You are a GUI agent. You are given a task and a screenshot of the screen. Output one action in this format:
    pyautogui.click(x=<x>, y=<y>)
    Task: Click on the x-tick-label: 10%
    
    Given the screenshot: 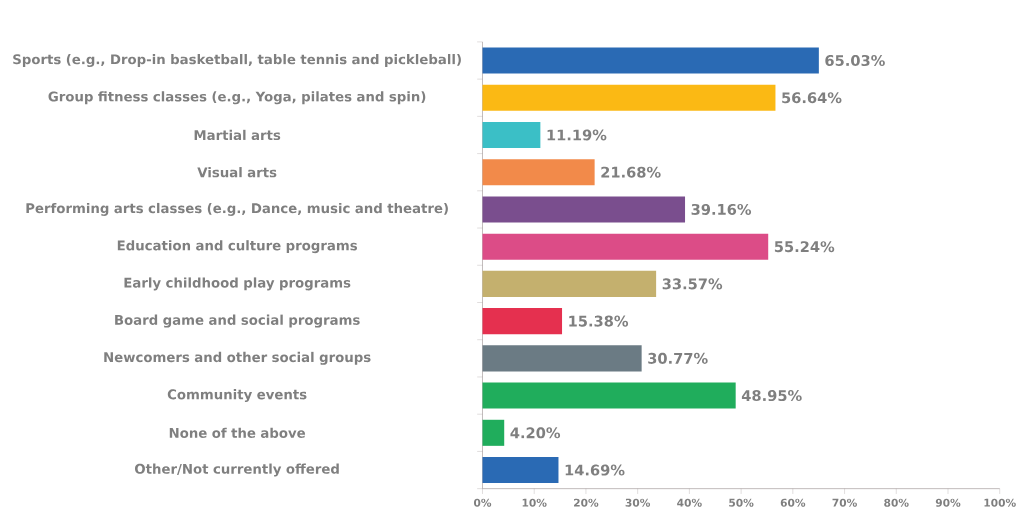 What is the action you would take?
    pyautogui.click(x=534, y=502)
    